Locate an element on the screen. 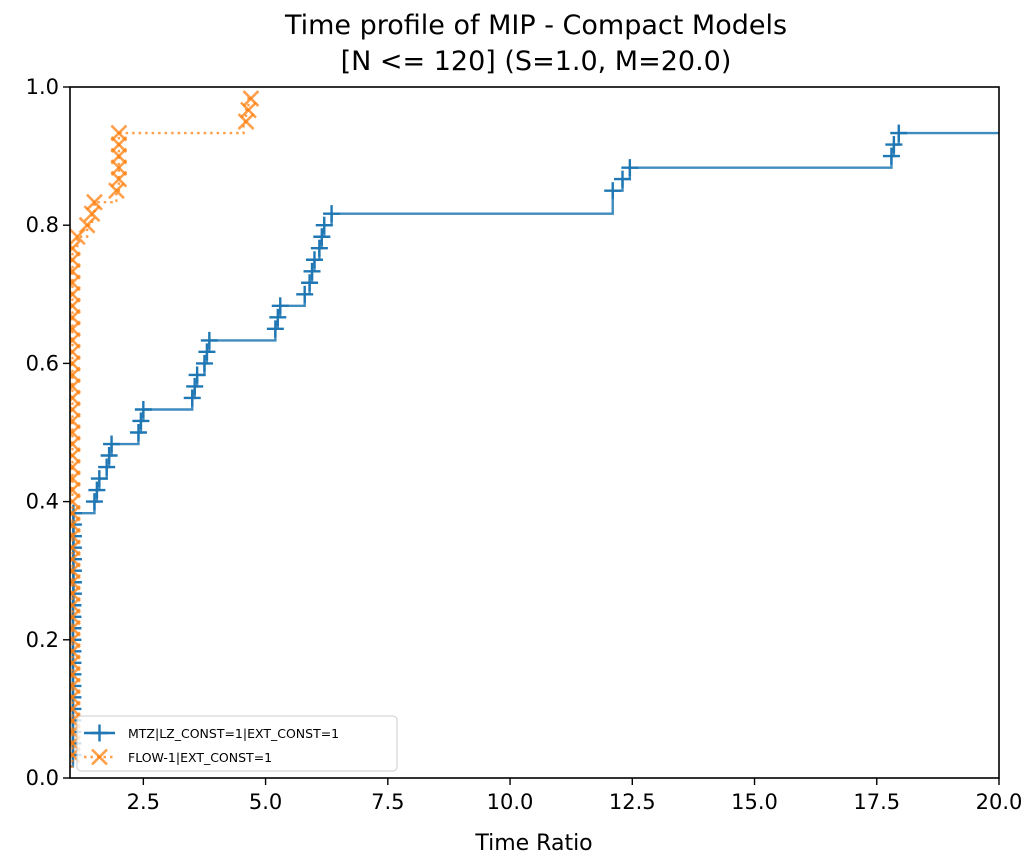  y-tick-label: 0.0 is located at coordinates (42, 778).